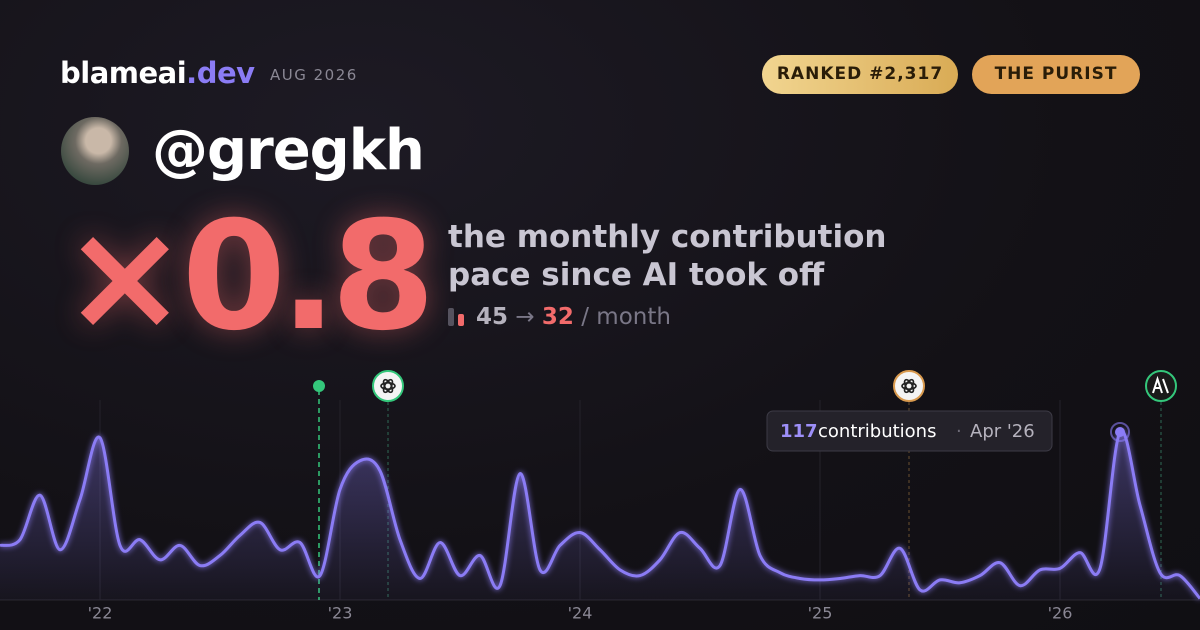 The width and height of the screenshot is (1200, 630). What do you see at coordinates (799, 431) in the screenshot?
I see `tooltip-value: 117` at bounding box center [799, 431].